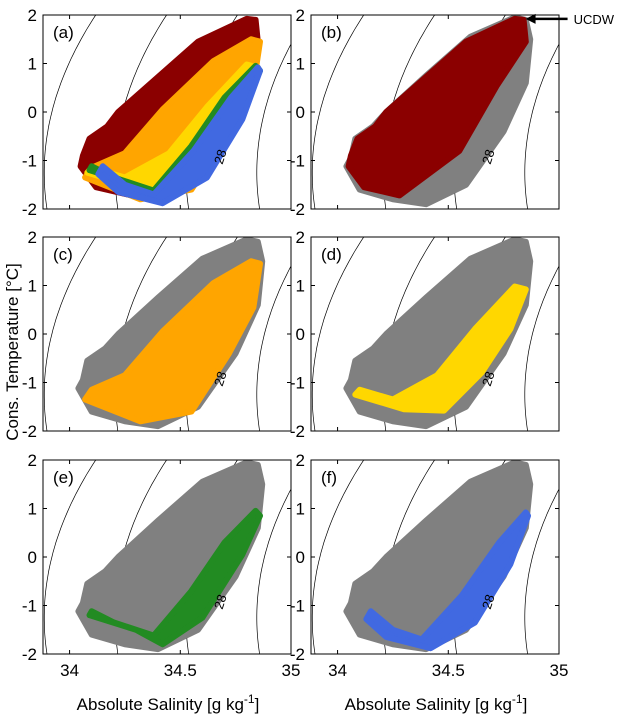 The width and height of the screenshot is (629, 720). Describe the element at coordinates (63, 32) in the screenshot. I see `panel-label: (a)` at that location.